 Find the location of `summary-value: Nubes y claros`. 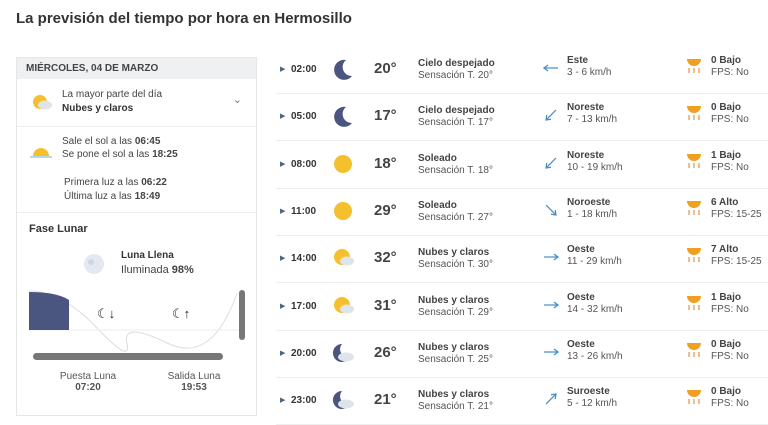

summary-value: Nubes y claros is located at coordinates (98, 108).